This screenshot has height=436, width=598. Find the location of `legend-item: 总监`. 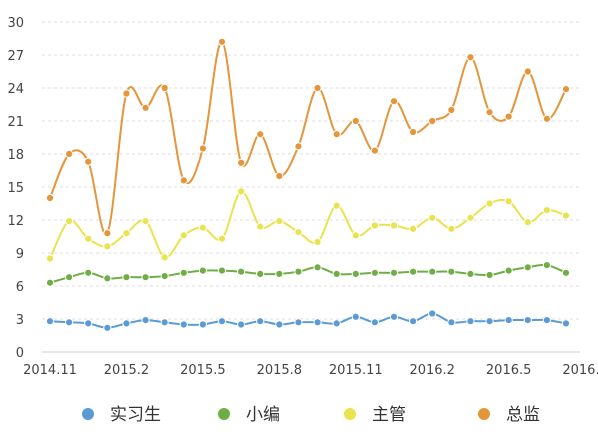

legend-item: 总监 is located at coordinates (509, 415).